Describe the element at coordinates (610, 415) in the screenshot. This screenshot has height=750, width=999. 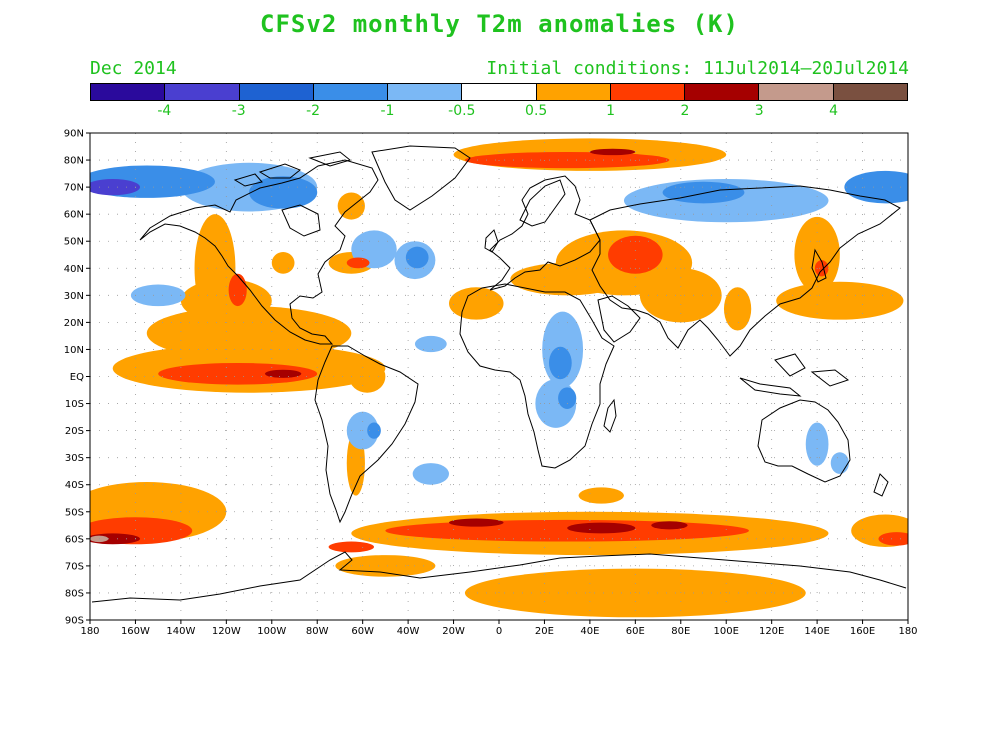
I see `madagascar-coast` at that location.